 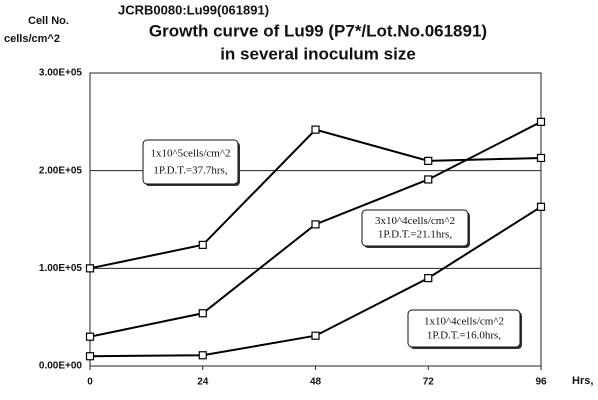 I want to click on chart-title: Growth curve of Lu99 (P7*/Lot.No.061891), so click(x=318, y=30).